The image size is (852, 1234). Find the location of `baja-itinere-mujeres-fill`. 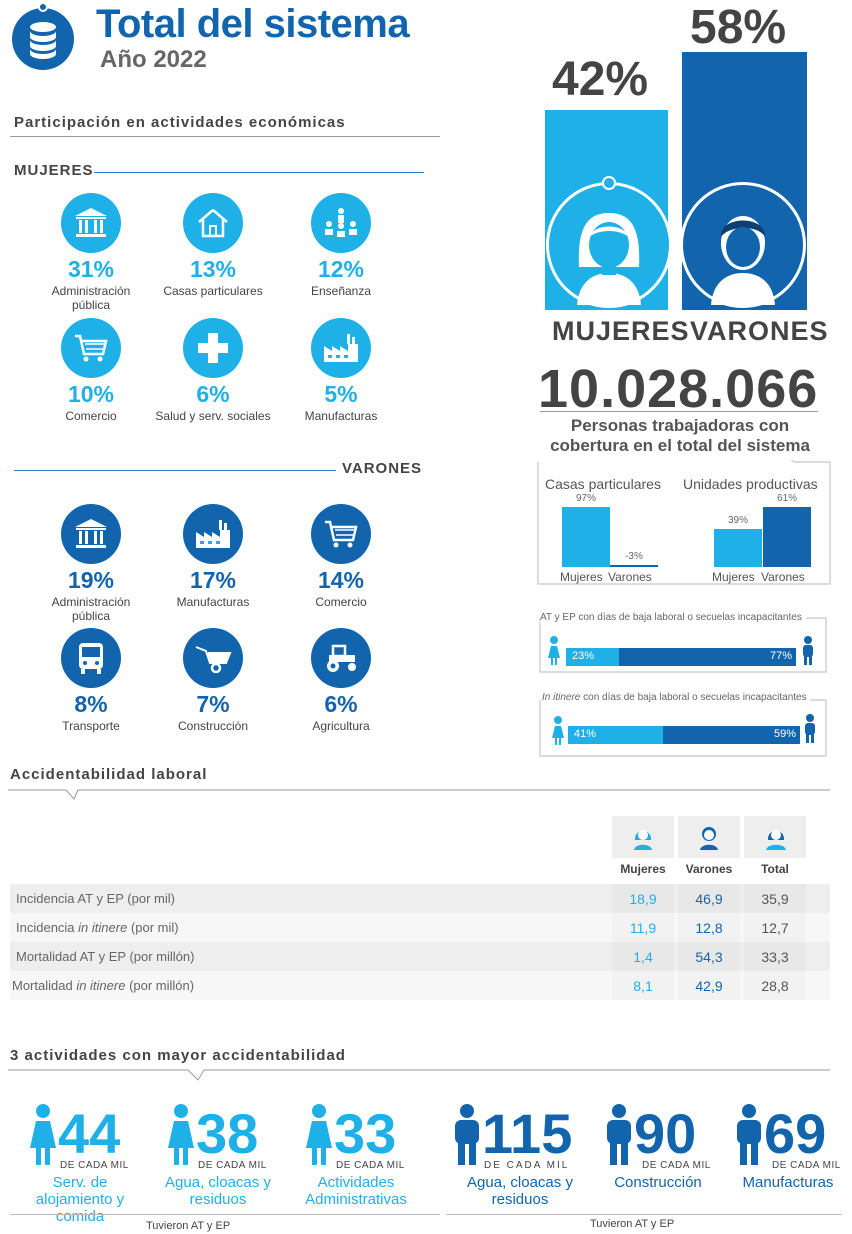

baja-itinere-mujeres-fill is located at coordinates (616, 735).